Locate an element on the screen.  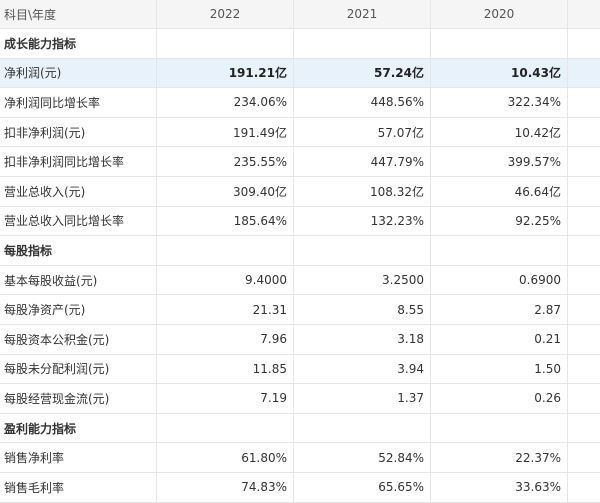
row-value: 448.56% is located at coordinates (362, 102).